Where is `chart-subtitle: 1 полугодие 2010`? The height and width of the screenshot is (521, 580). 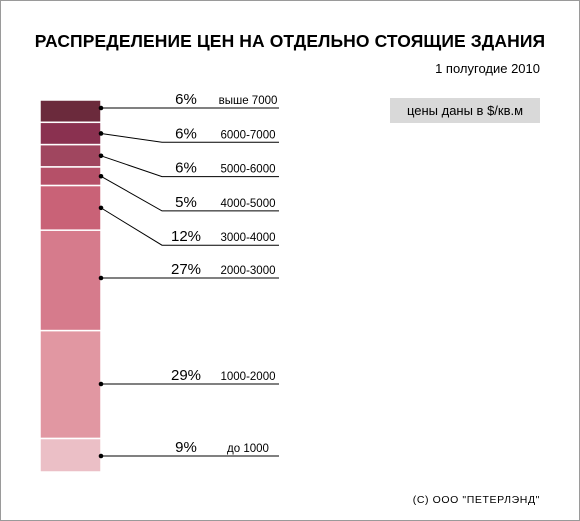 chart-subtitle: 1 полугодие 2010 is located at coordinates (487, 68).